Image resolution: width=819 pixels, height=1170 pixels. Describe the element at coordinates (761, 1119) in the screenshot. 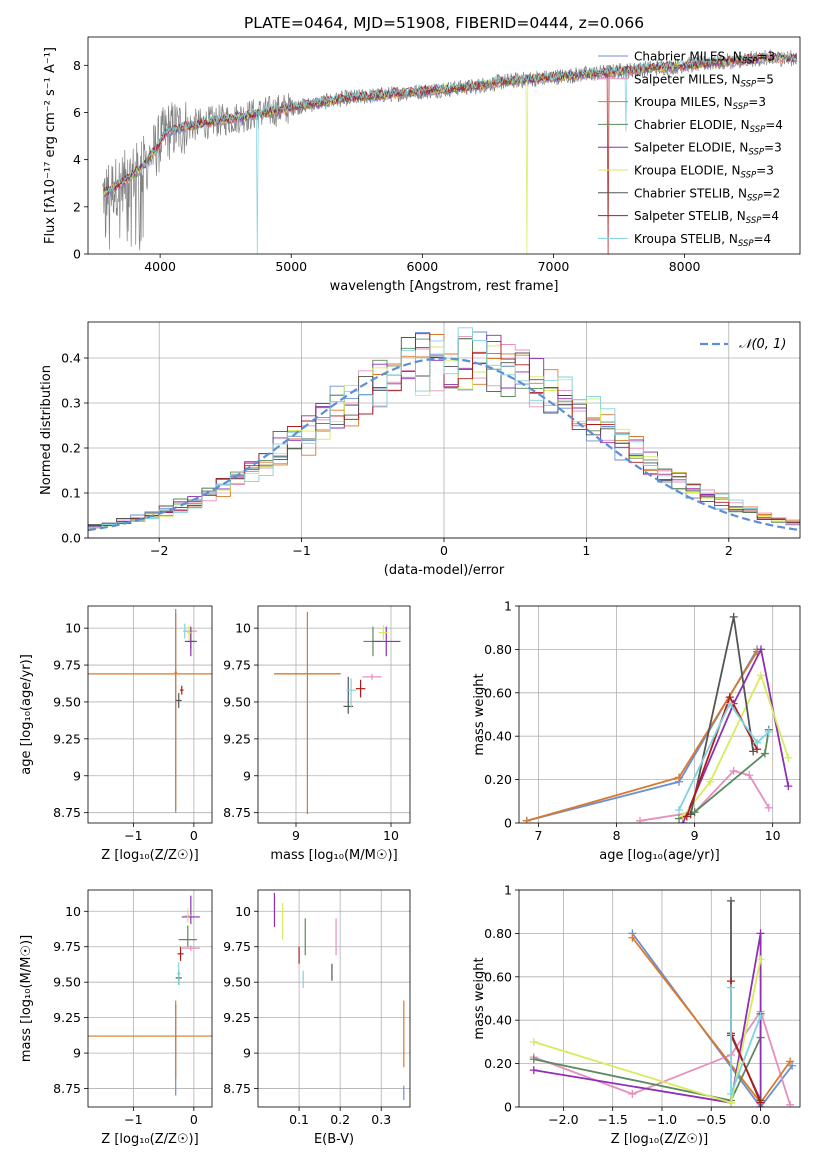

I see `x-tick-label: 0.0` at that location.